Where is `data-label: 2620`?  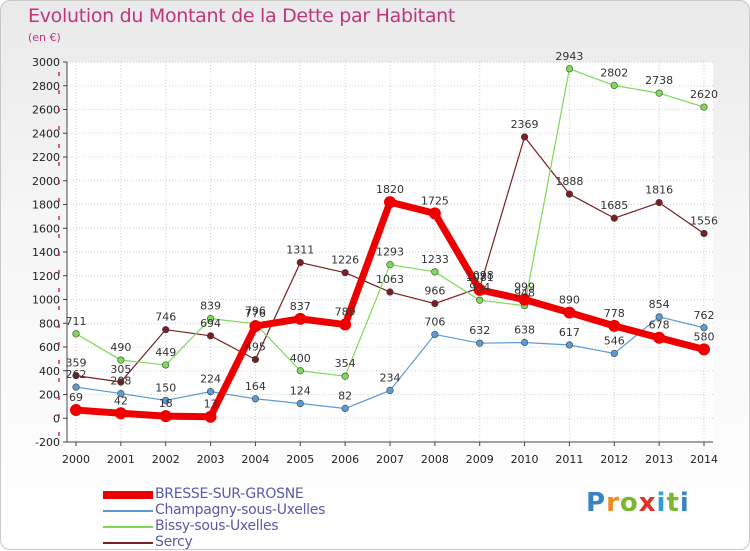
data-label: 2620 is located at coordinates (704, 94).